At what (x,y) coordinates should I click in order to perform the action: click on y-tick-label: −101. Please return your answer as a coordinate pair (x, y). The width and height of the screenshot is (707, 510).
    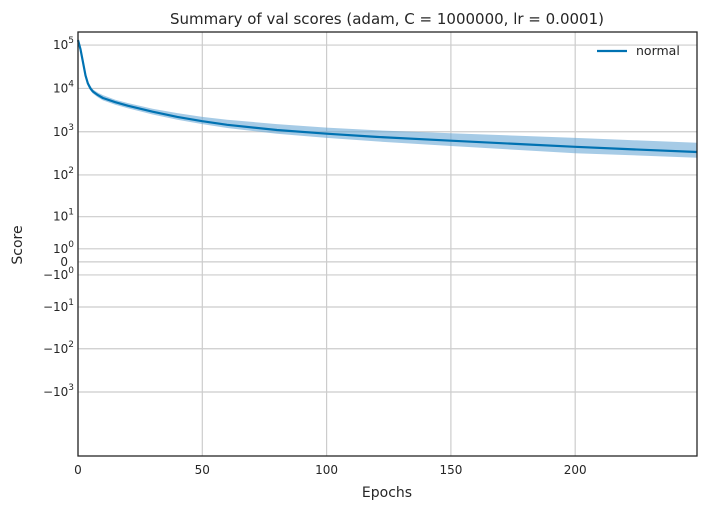
    Looking at the image, I should click on (58, 306).